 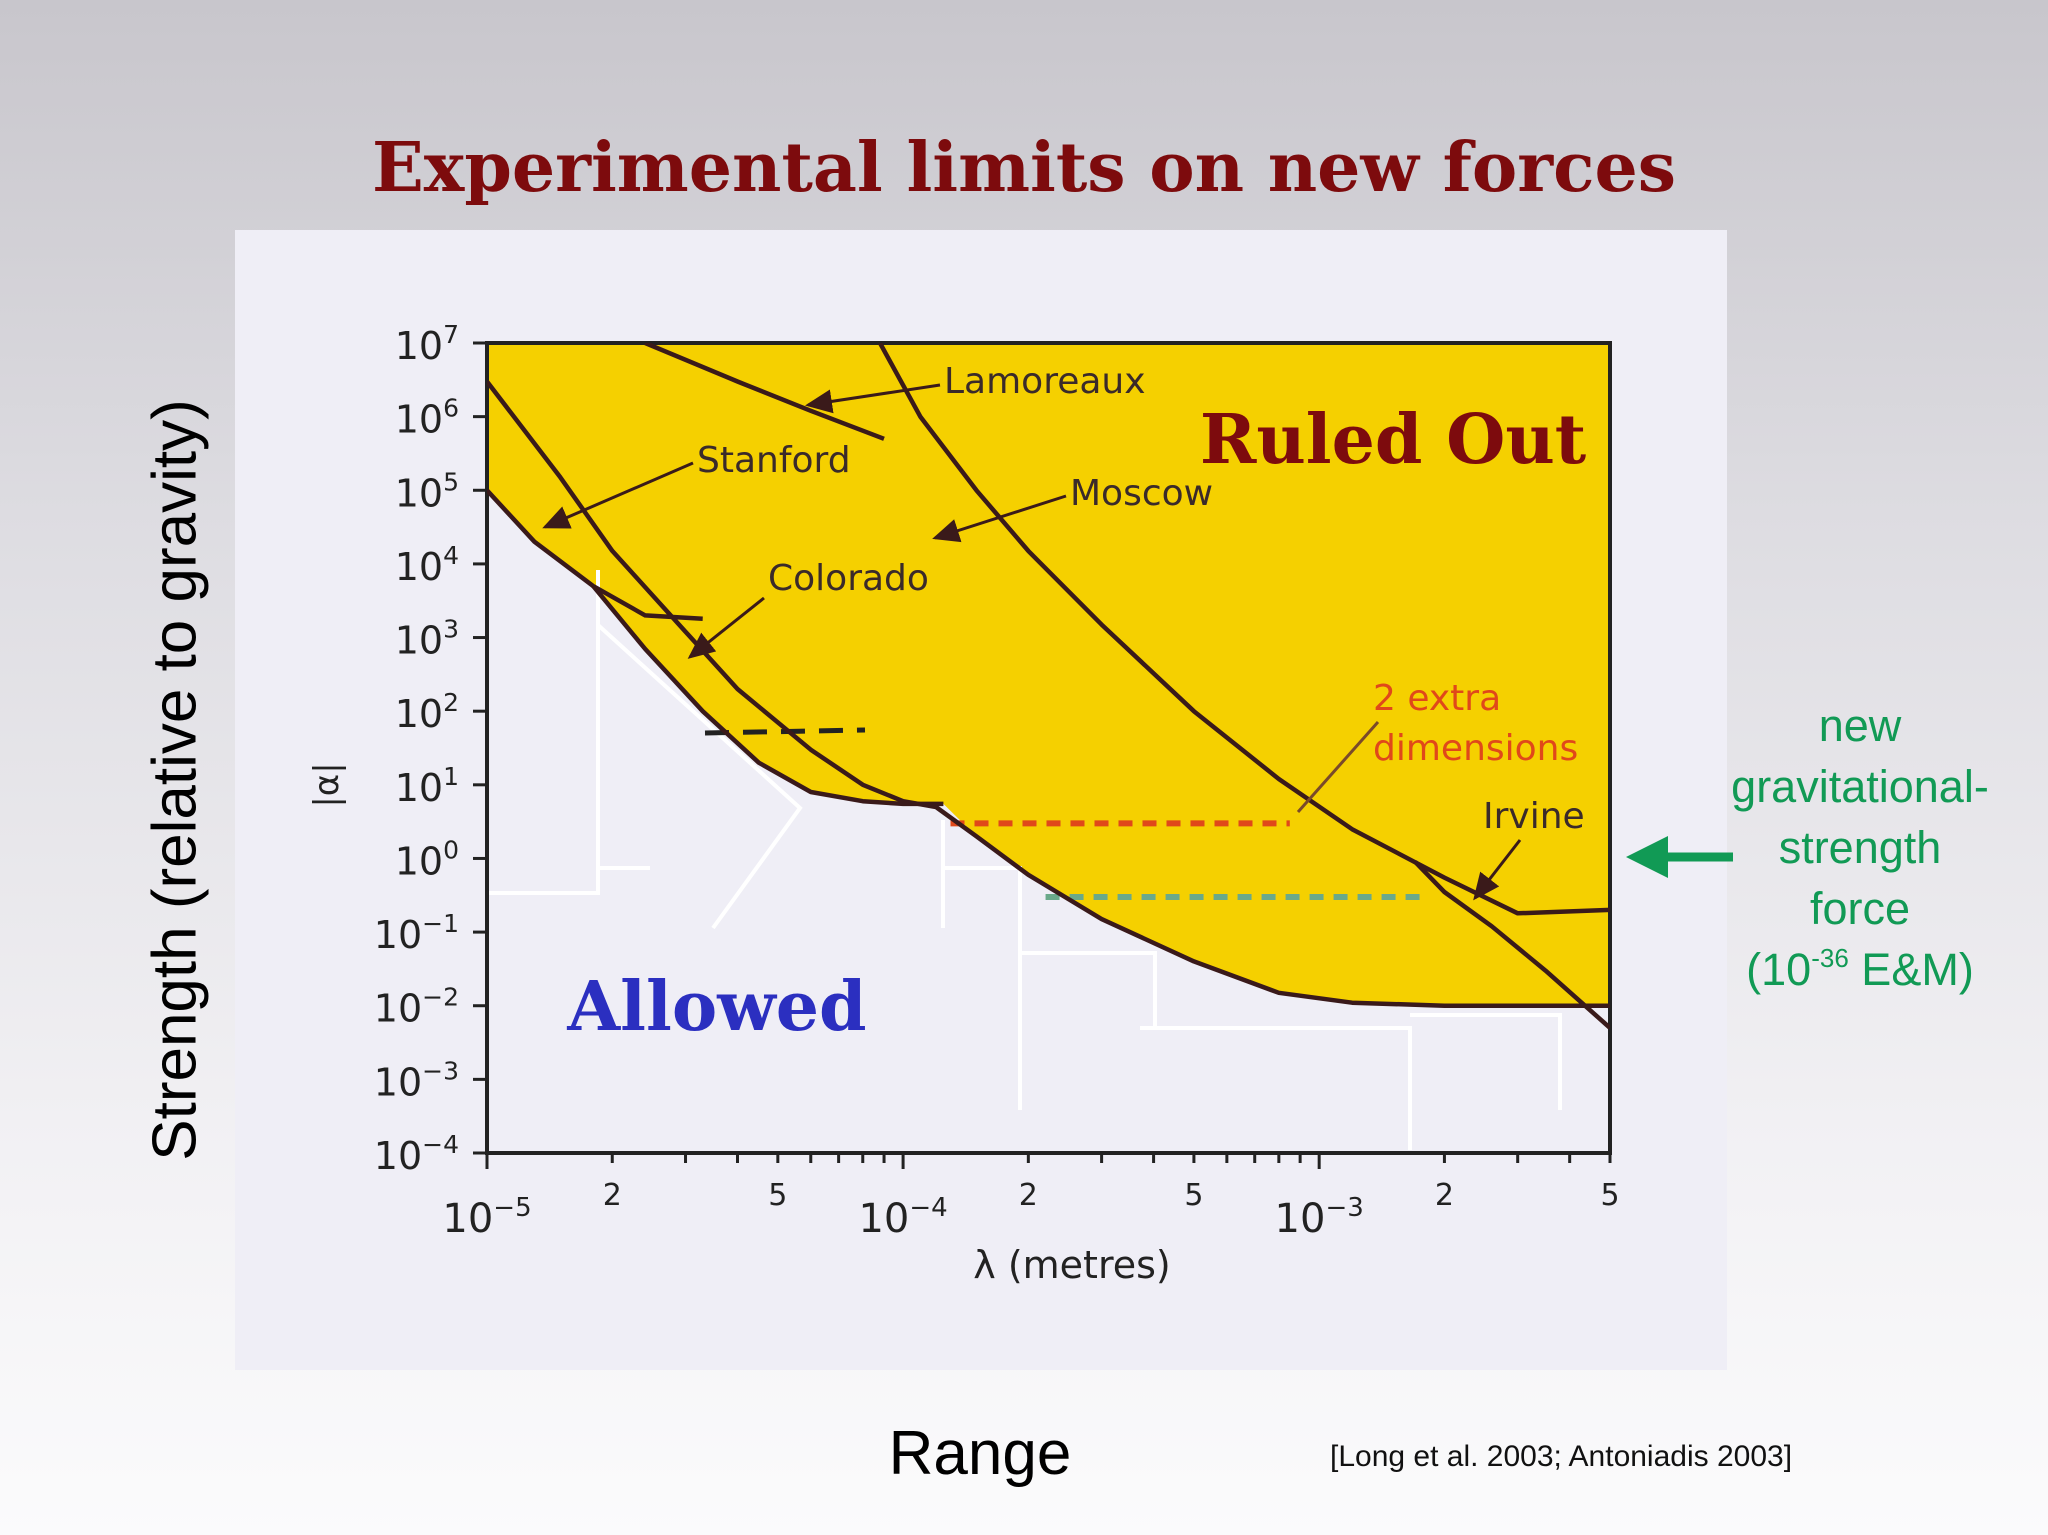 I want to click on curve-lamoreaux, so click(x=764, y=392).